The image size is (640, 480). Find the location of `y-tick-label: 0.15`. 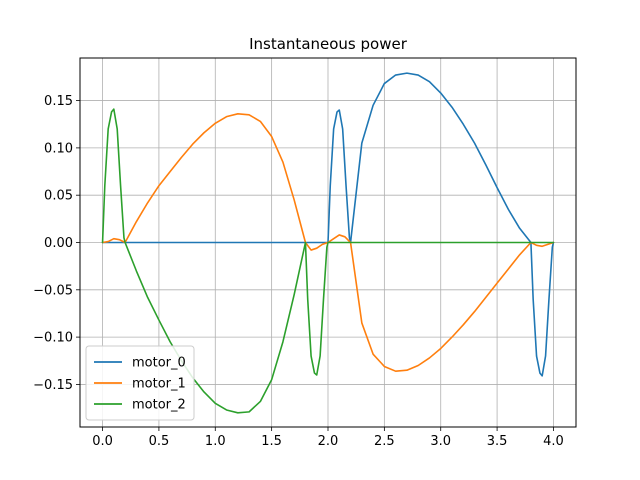

y-tick-label: 0.15 is located at coordinates (58, 101).